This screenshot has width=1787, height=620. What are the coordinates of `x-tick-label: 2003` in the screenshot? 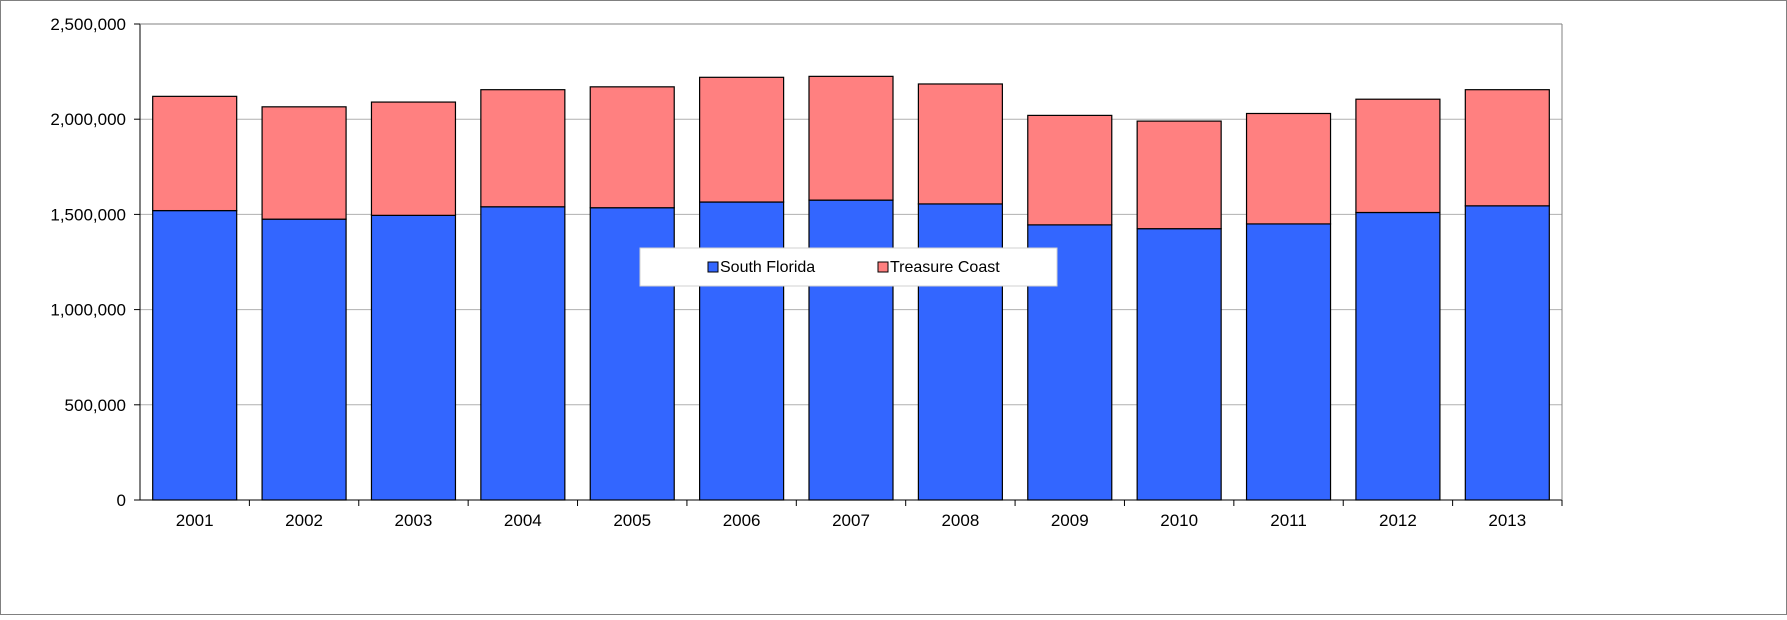 It's located at (414, 520).